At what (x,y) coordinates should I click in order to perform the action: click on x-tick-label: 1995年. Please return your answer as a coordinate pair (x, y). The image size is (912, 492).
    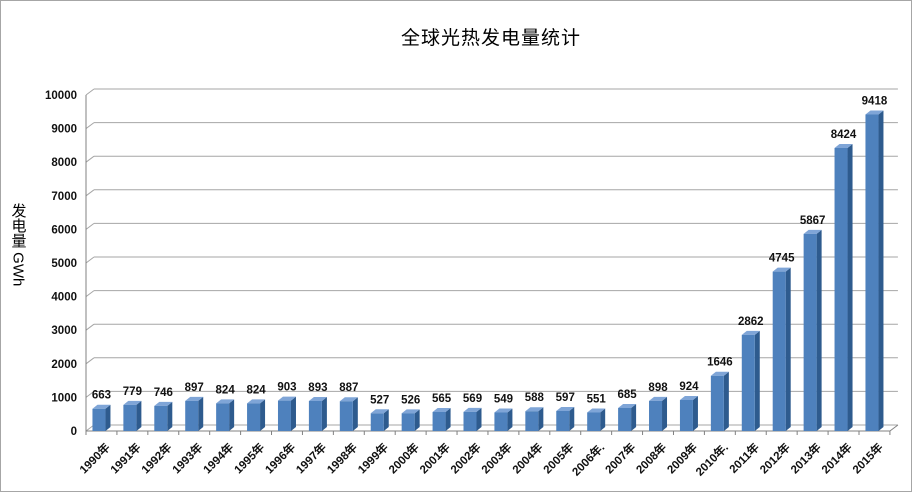
    Looking at the image, I should click on (249, 458).